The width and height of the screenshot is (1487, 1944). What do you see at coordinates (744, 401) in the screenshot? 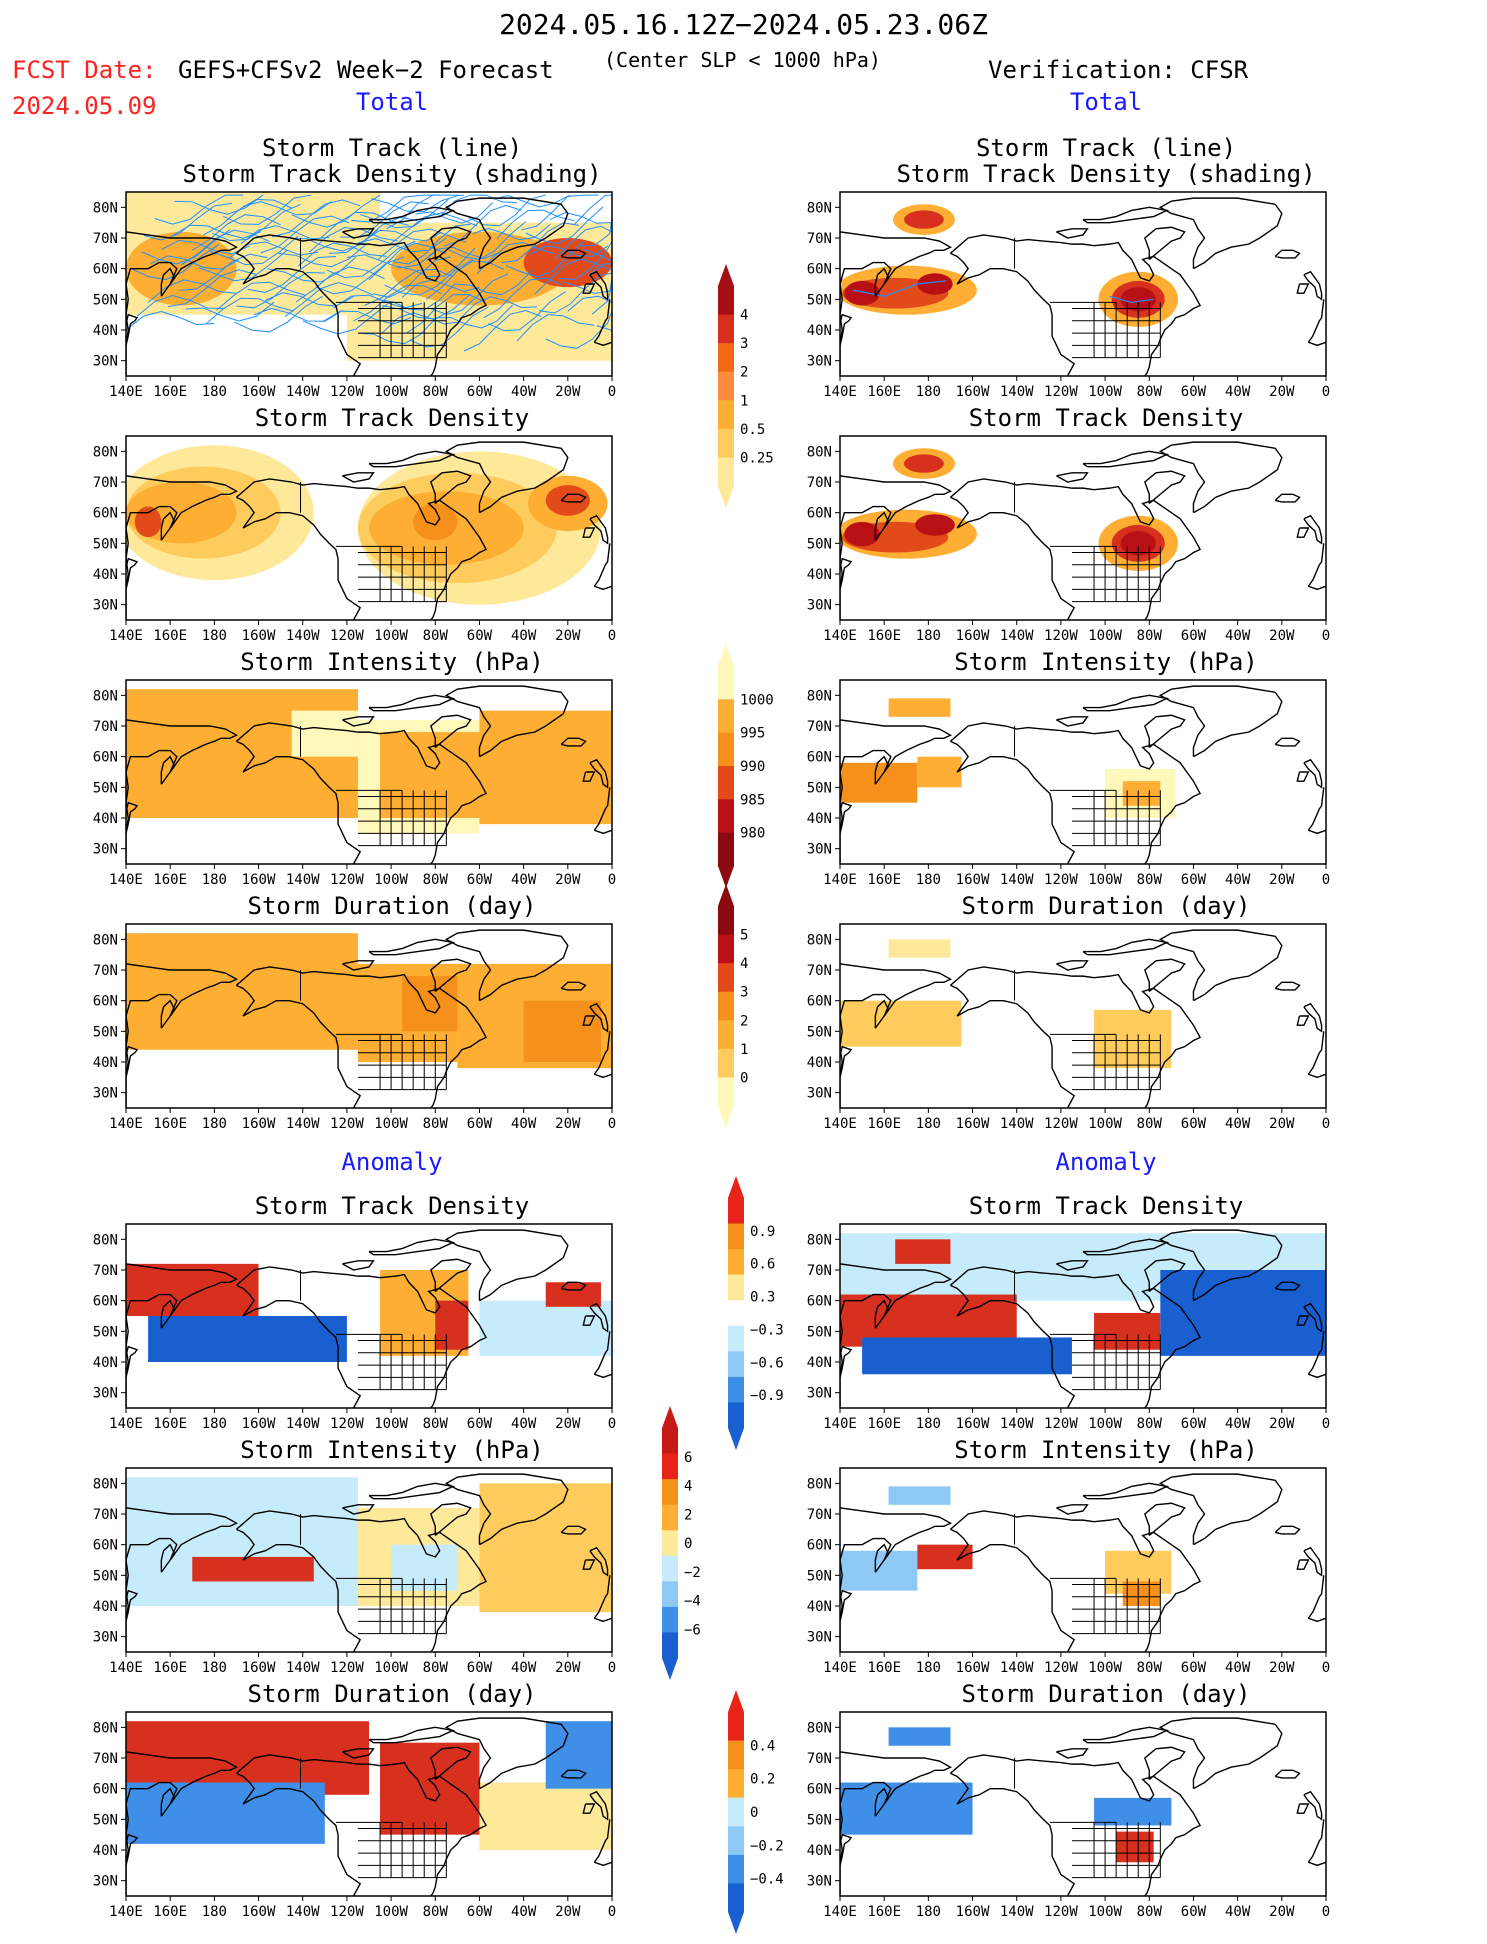
I see `colorbar-tick-label: 1` at bounding box center [744, 401].